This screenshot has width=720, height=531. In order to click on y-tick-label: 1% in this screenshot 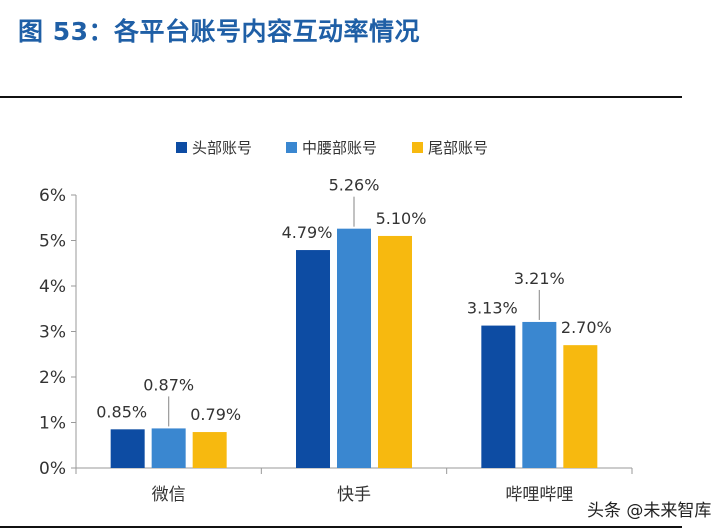, I will do `click(52, 424)`.